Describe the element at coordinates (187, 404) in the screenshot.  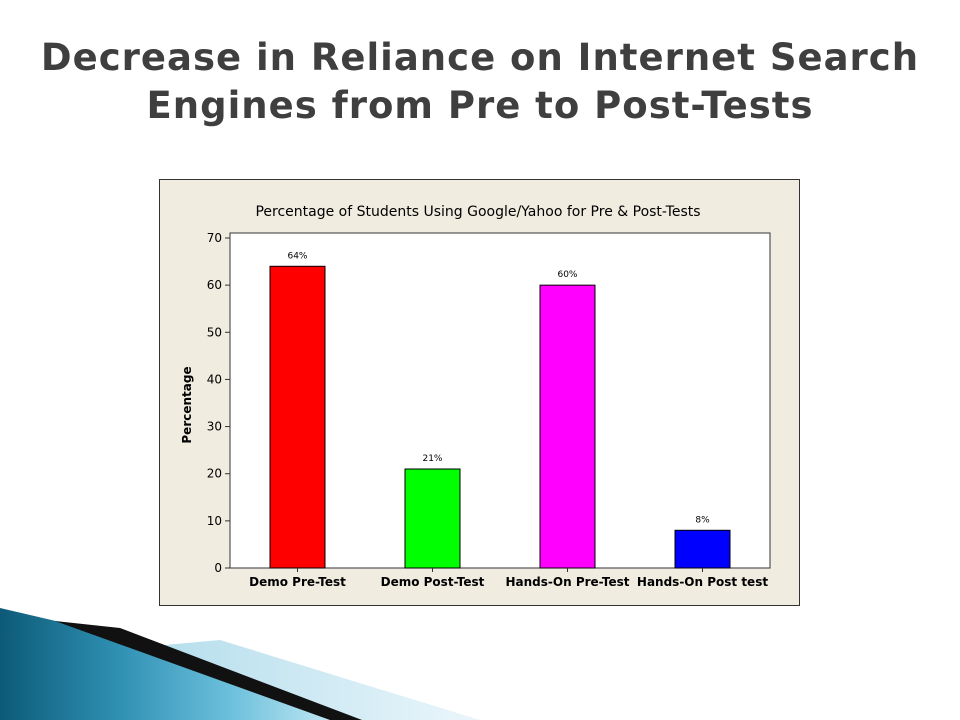
I see `y-axis-label: Percentage` at that location.